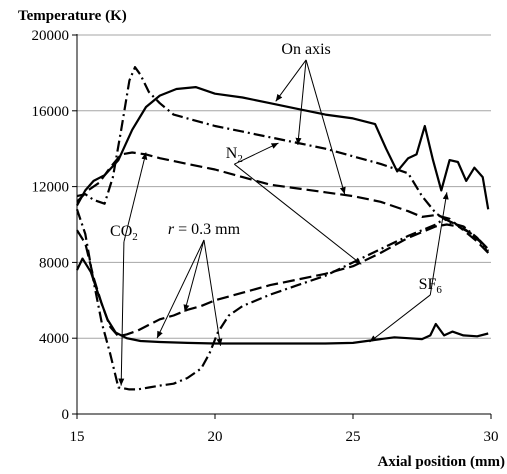 Image resolution: width=507 pixels, height=474 pixels. I want to click on x-tick-label: 20, so click(215, 437).